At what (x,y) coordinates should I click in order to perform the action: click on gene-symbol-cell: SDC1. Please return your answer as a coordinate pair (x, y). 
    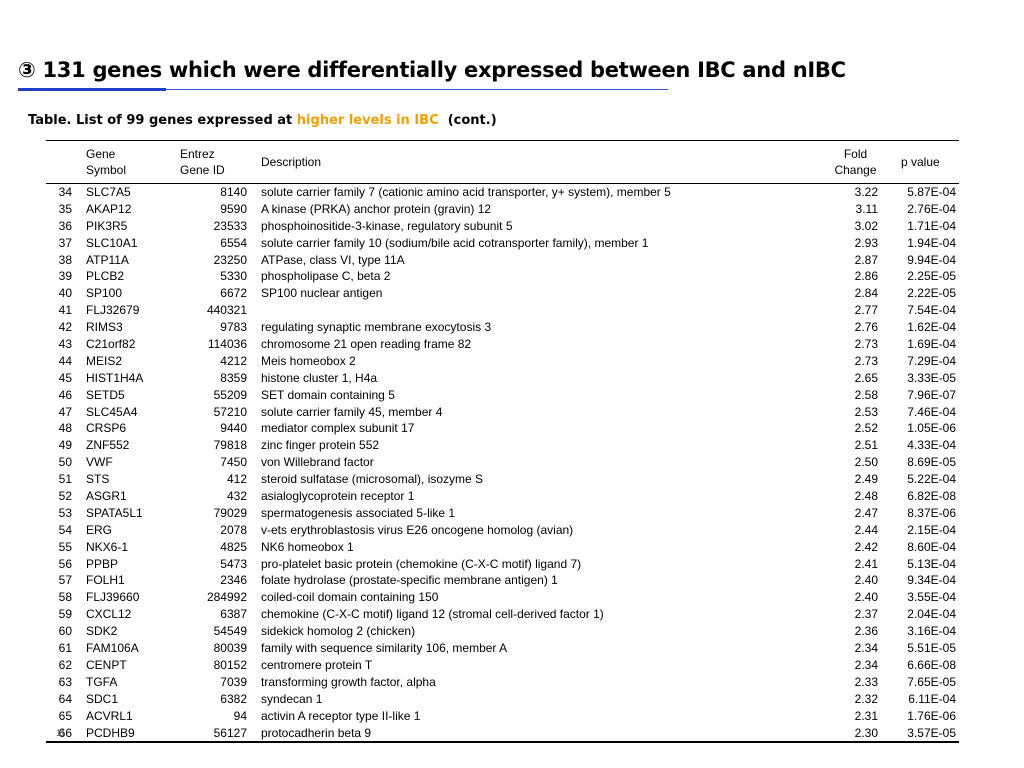
    Looking at the image, I should click on (102, 698).